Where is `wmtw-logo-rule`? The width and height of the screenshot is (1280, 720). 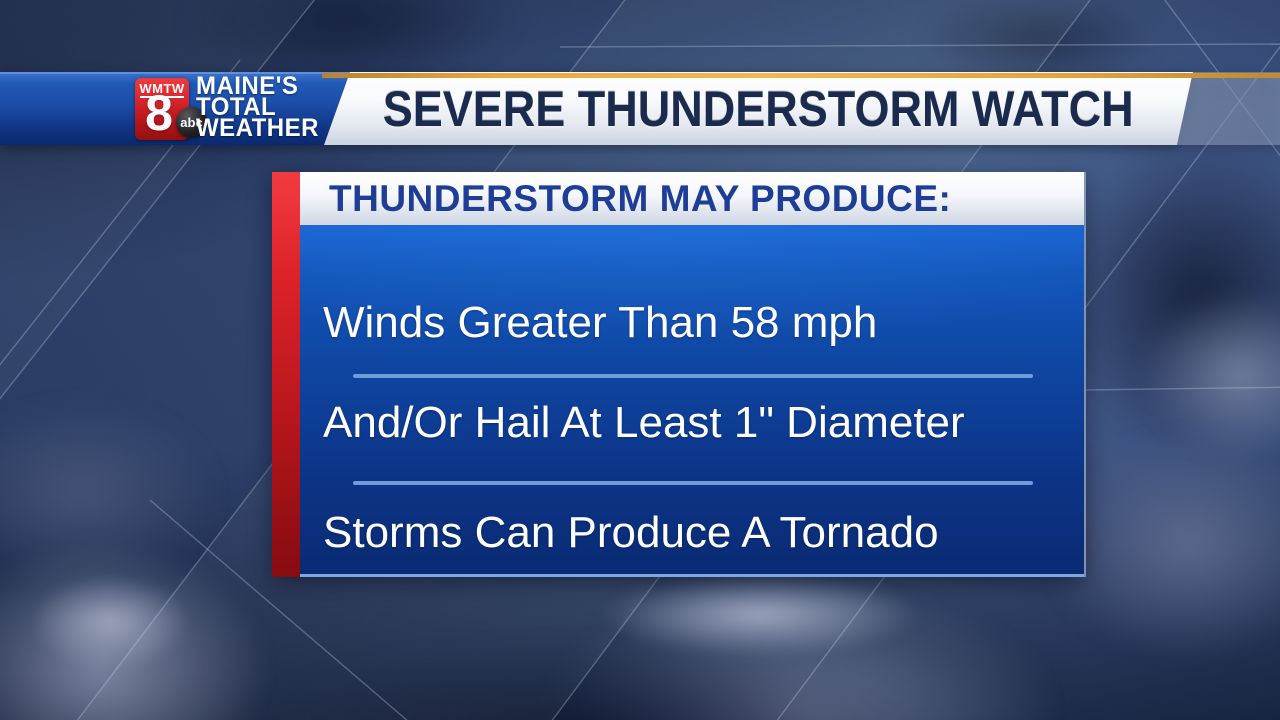
wmtw-logo-rule is located at coordinates (162, 97).